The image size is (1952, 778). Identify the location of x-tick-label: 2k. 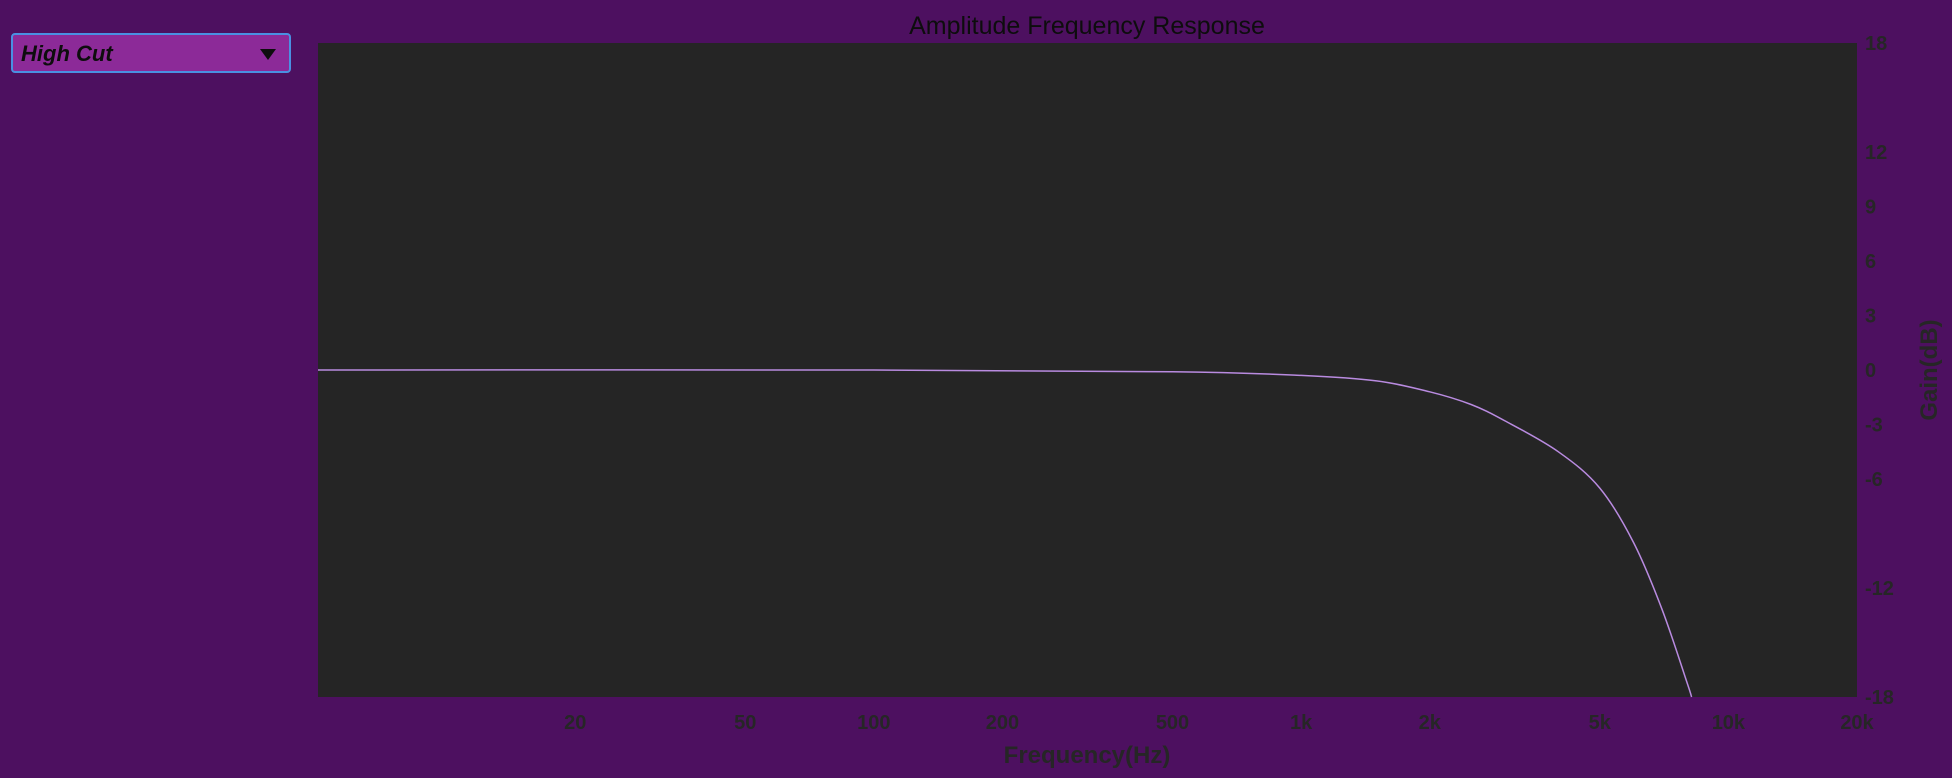
(1430, 723).